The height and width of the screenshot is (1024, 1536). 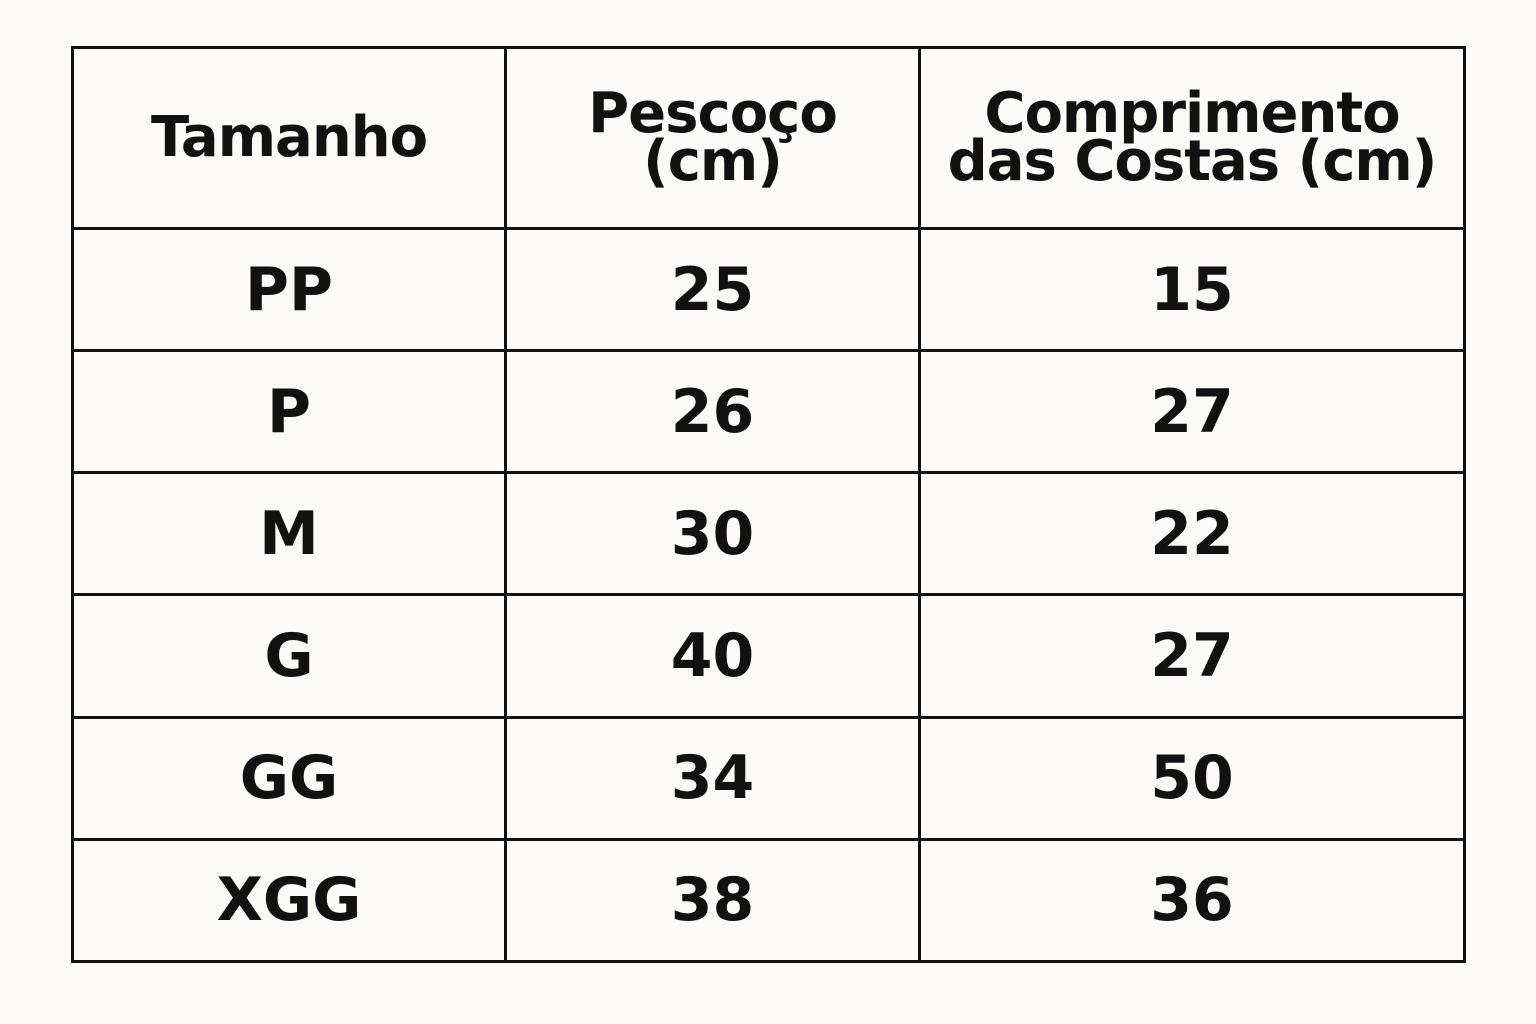 What do you see at coordinates (713, 113) in the screenshot?
I see `header-neck-line1: Pescoço` at bounding box center [713, 113].